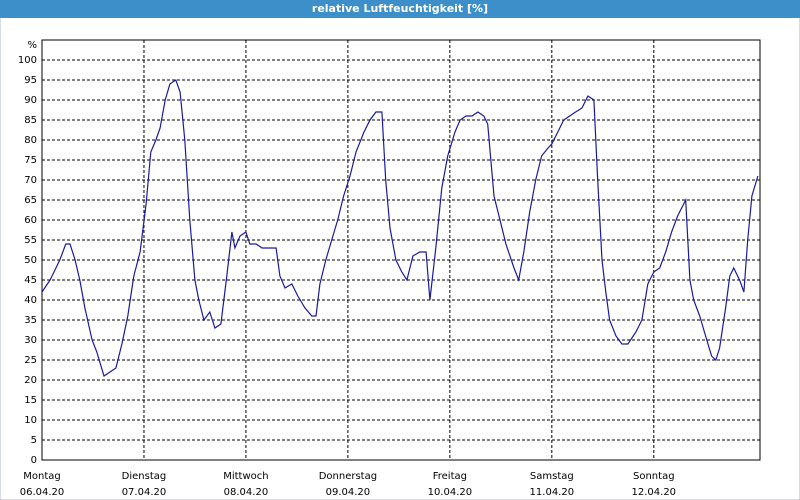 This screenshot has width=800, height=500. Describe the element at coordinates (144, 492) in the screenshot. I see `x-tick-date: 07.04.20` at that location.